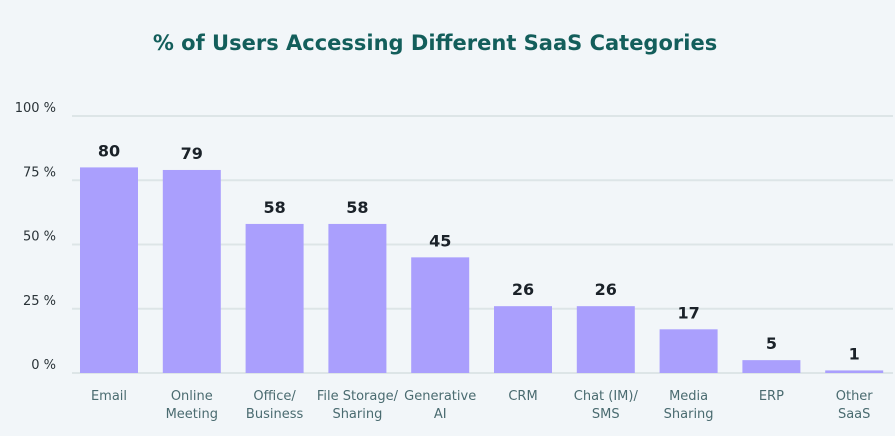 Image resolution: width=895 pixels, height=436 pixels. What do you see at coordinates (771, 343) in the screenshot?
I see `data-label: 5` at bounding box center [771, 343].